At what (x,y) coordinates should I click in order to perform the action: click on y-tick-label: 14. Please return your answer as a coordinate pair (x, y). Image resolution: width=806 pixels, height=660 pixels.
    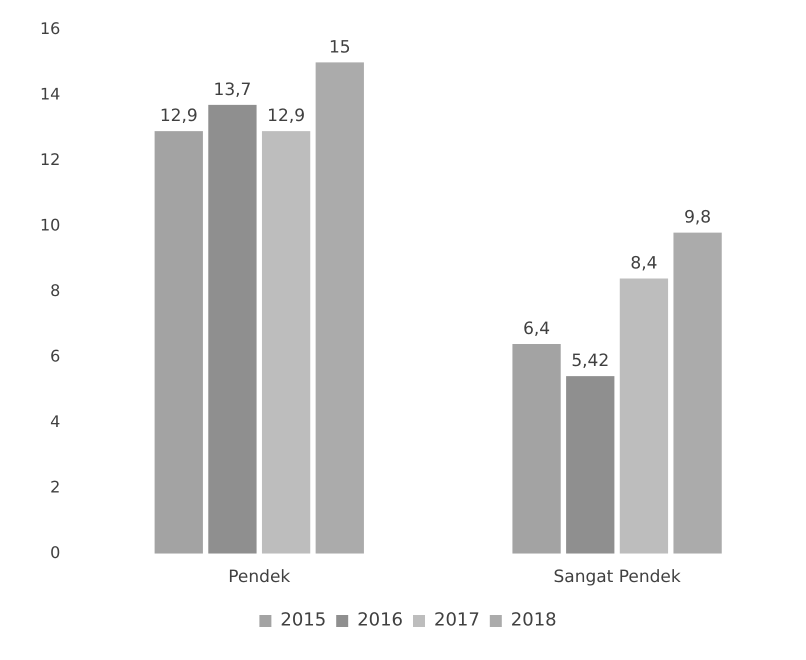
    Looking at the image, I should click on (50, 94).